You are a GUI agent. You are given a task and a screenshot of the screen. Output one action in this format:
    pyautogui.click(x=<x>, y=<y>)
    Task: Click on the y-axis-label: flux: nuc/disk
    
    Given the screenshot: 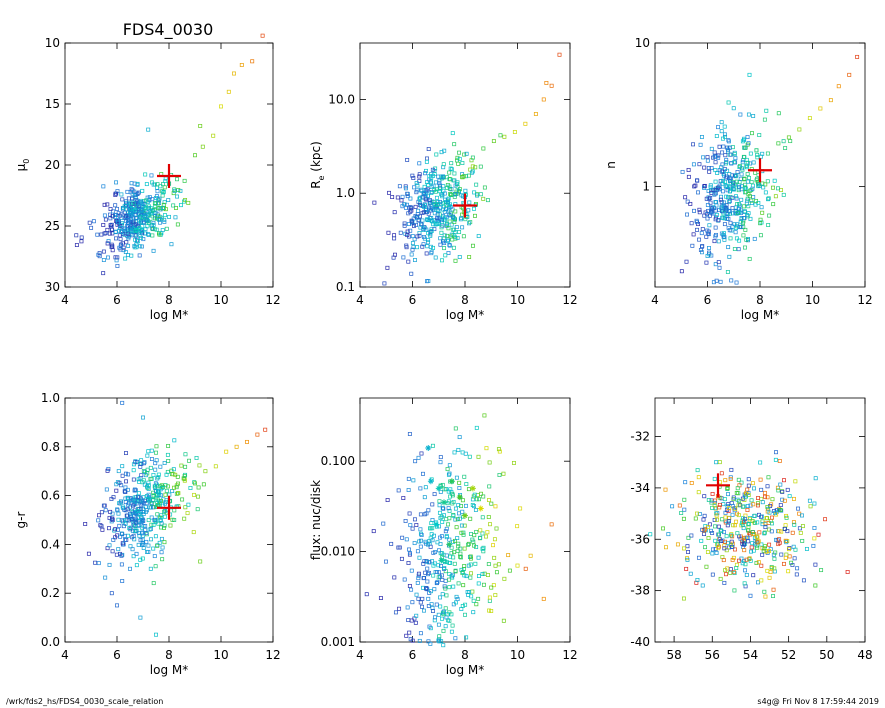 What is the action you would take?
    pyautogui.click(x=316, y=520)
    